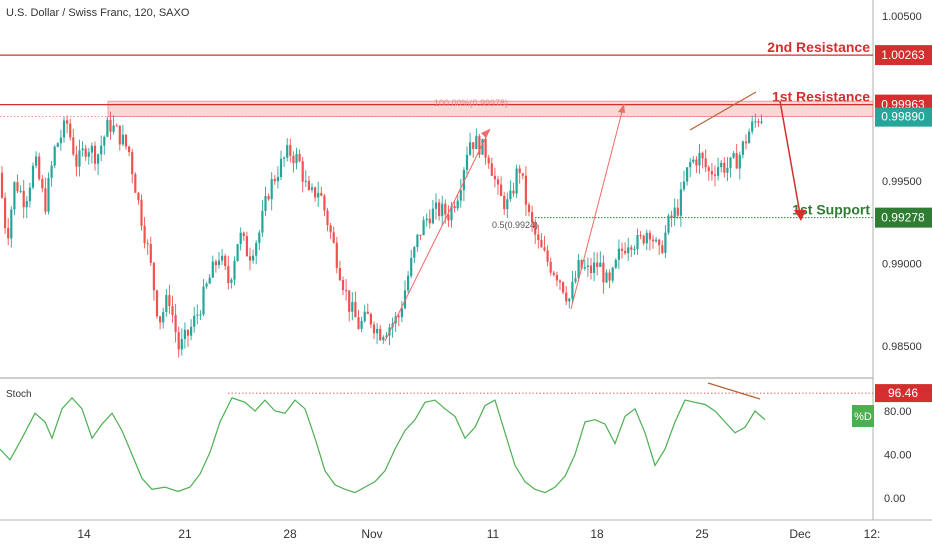 The image size is (932, 550). What do you see at coordinates (371, 534) in the screenshot?
I see `time-tick-3: Nov` at bounding box center [371, 534].